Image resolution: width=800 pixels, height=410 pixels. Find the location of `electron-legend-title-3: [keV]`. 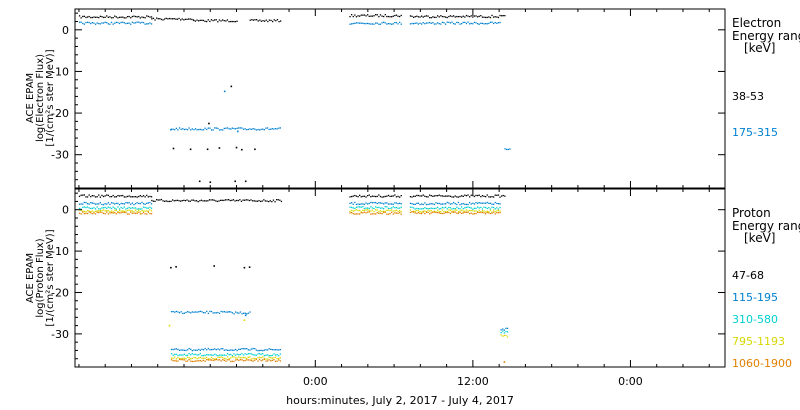

electron-legend-title-3: [keV] is located at coordinates (759, 48).